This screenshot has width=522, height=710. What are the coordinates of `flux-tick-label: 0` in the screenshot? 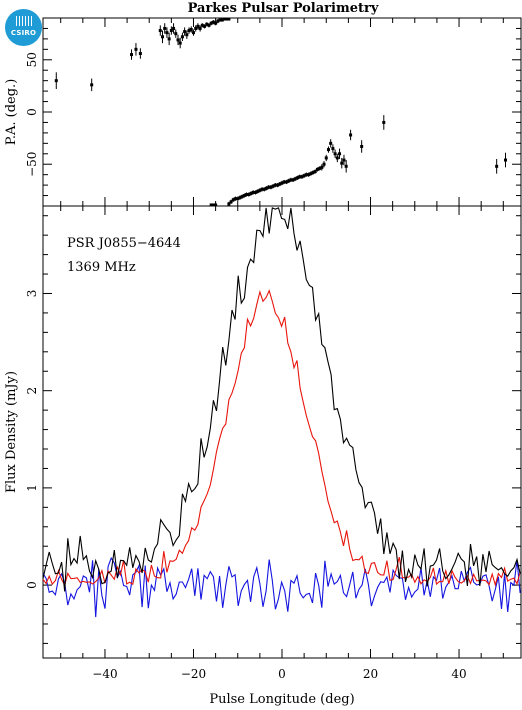 It's located at (32, 585).